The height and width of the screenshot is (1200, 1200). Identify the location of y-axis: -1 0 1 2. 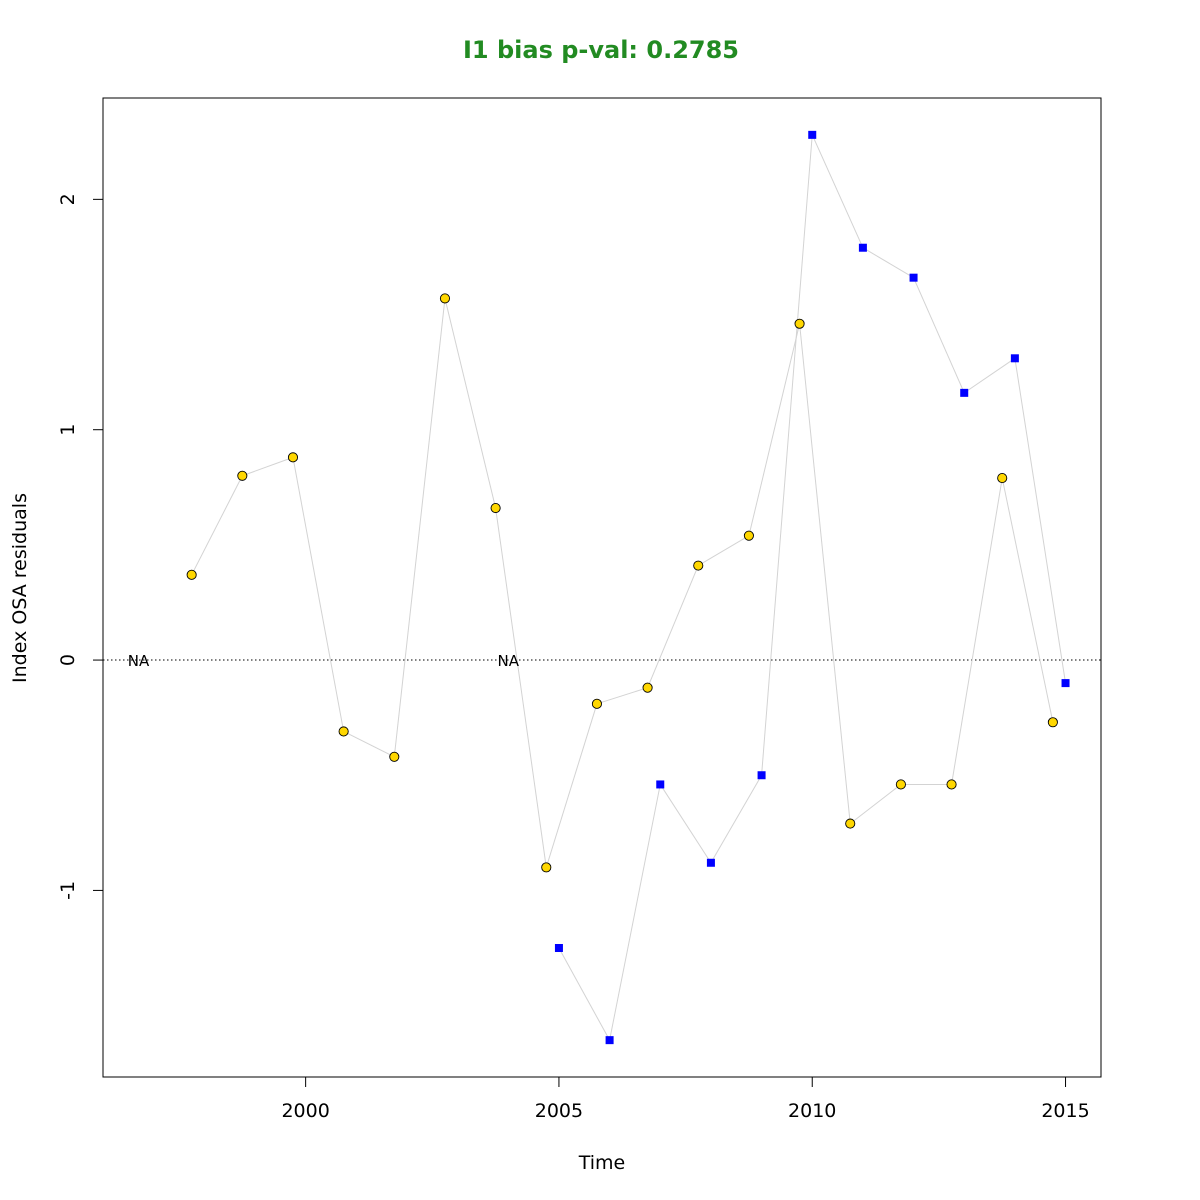
(80, 546).